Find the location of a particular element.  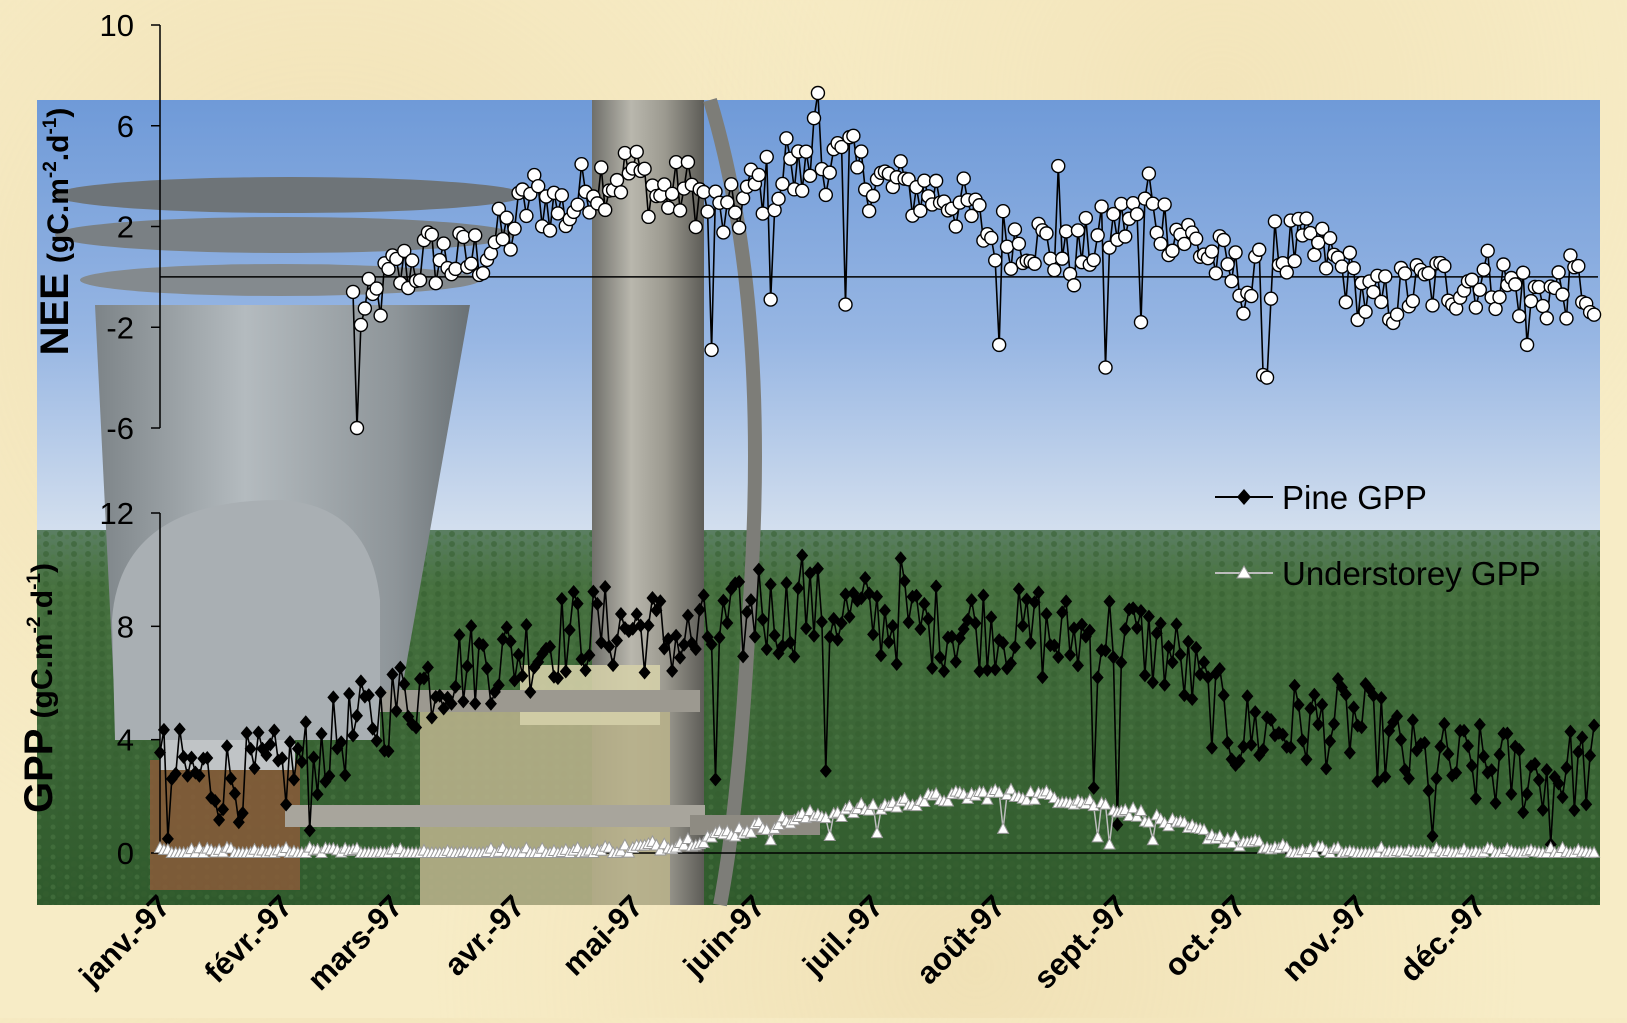

nee-y-label-unit: (gC.m is located at coordinates (58, 220).